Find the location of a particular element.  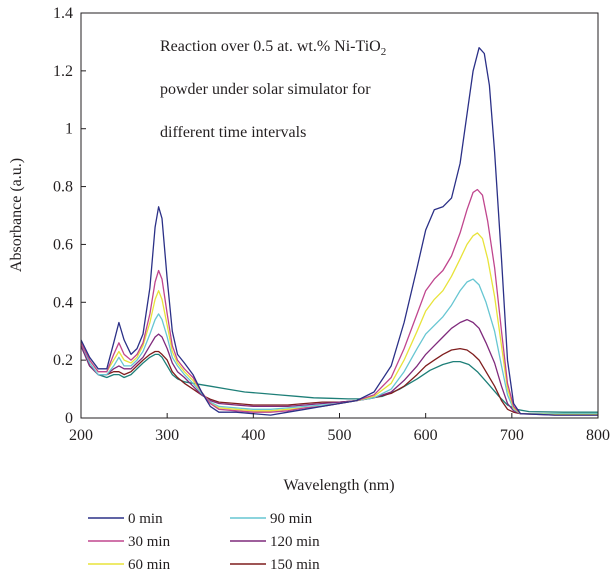

legend-label: 60 min is located at coordinates (149, 565).